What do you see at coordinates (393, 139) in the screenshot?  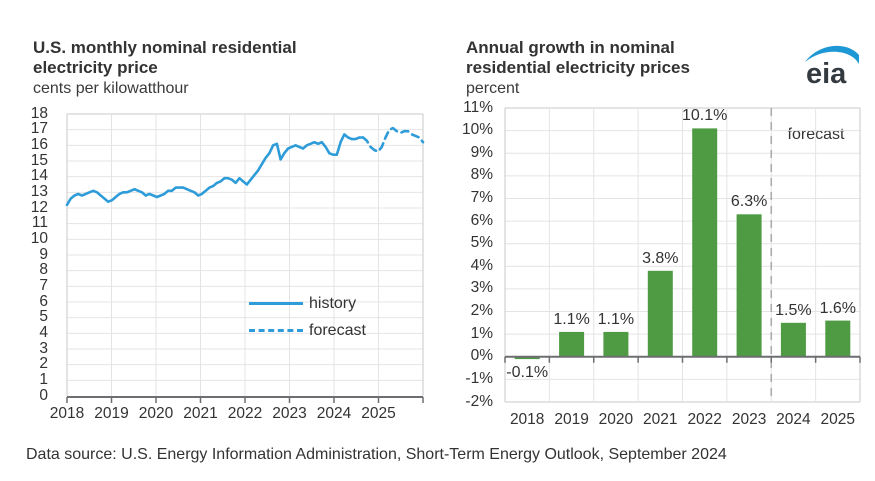 I see `price-line-forecast` at bounding box center [393, 139].